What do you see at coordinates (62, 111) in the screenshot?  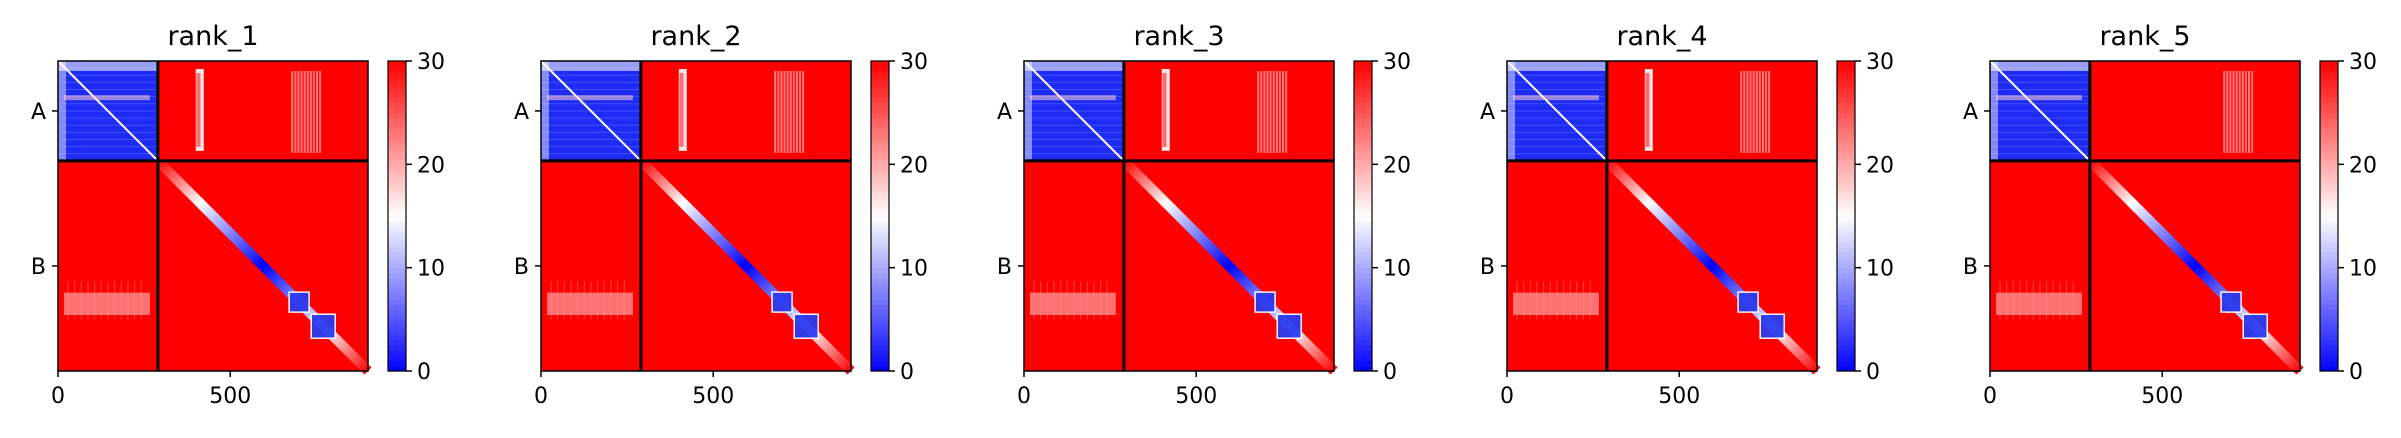 I see `chain-a-left-band` at bounding box center [62, 111].